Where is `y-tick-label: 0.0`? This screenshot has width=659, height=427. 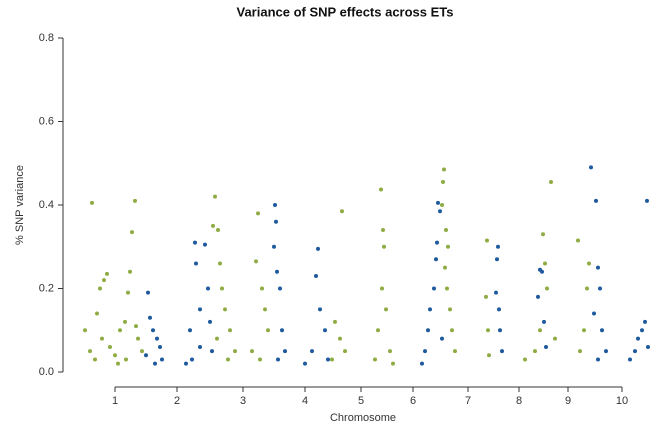
y-tick-label: 0.0 is located at coordinates (46, 372).